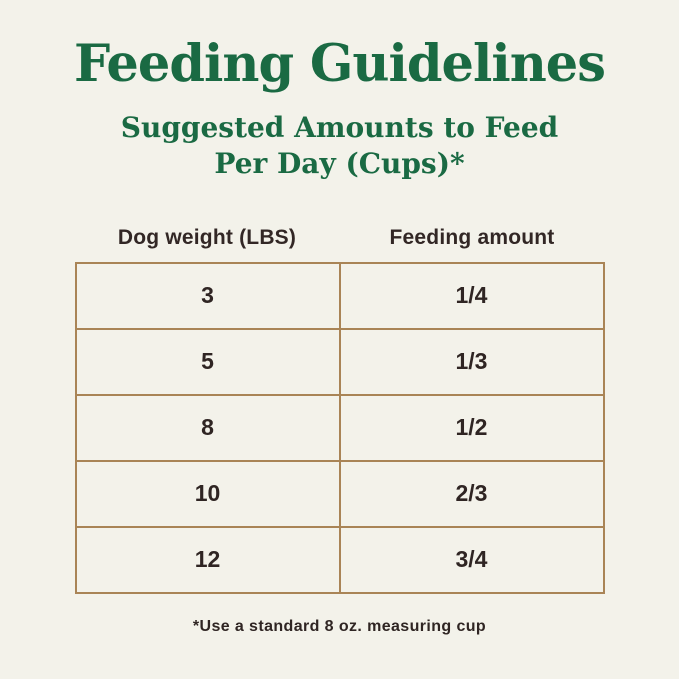 The width and height of the screenshot is (679, 679). Describe the element at coordinates (207, 493) in the screenshot. I see `cell-dog-weight: 10` at that location.